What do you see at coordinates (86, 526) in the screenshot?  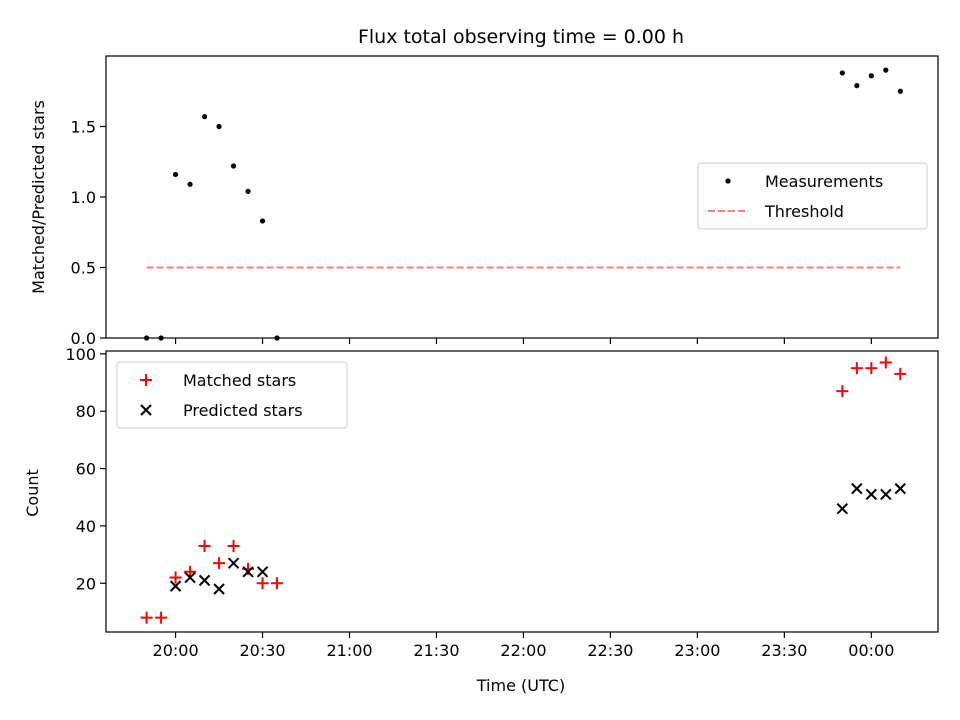 I see `count-y-tick-label: 40` at bounding box center [86, 526].